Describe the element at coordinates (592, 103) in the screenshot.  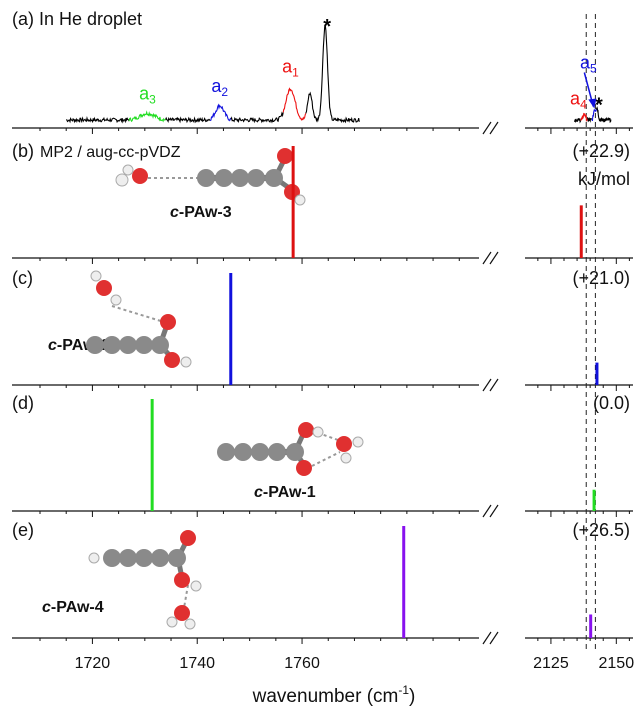
I see `a5-arrow-head` at that location.